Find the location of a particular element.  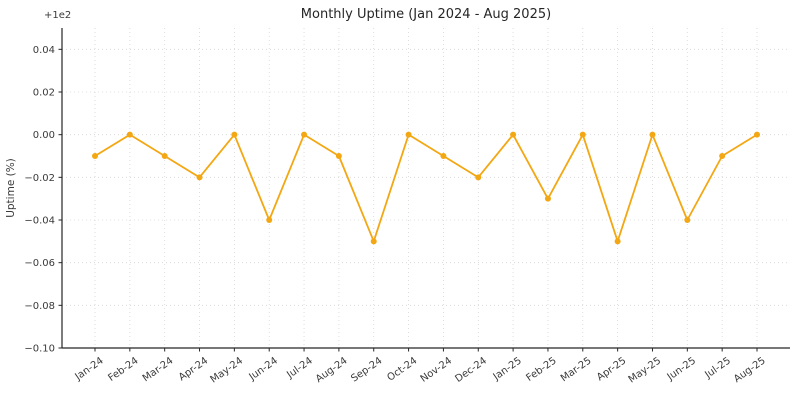

x-tick-label: Jun-24 is located at coordinates (263, 369).